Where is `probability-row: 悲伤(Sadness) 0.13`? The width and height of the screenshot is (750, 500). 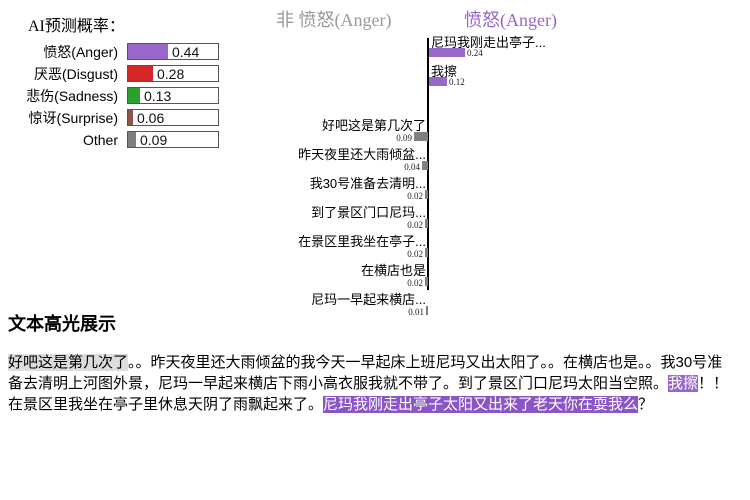 probability-row: 悲伤(Sadness) 0.13 is located at coordinates (115, 96).